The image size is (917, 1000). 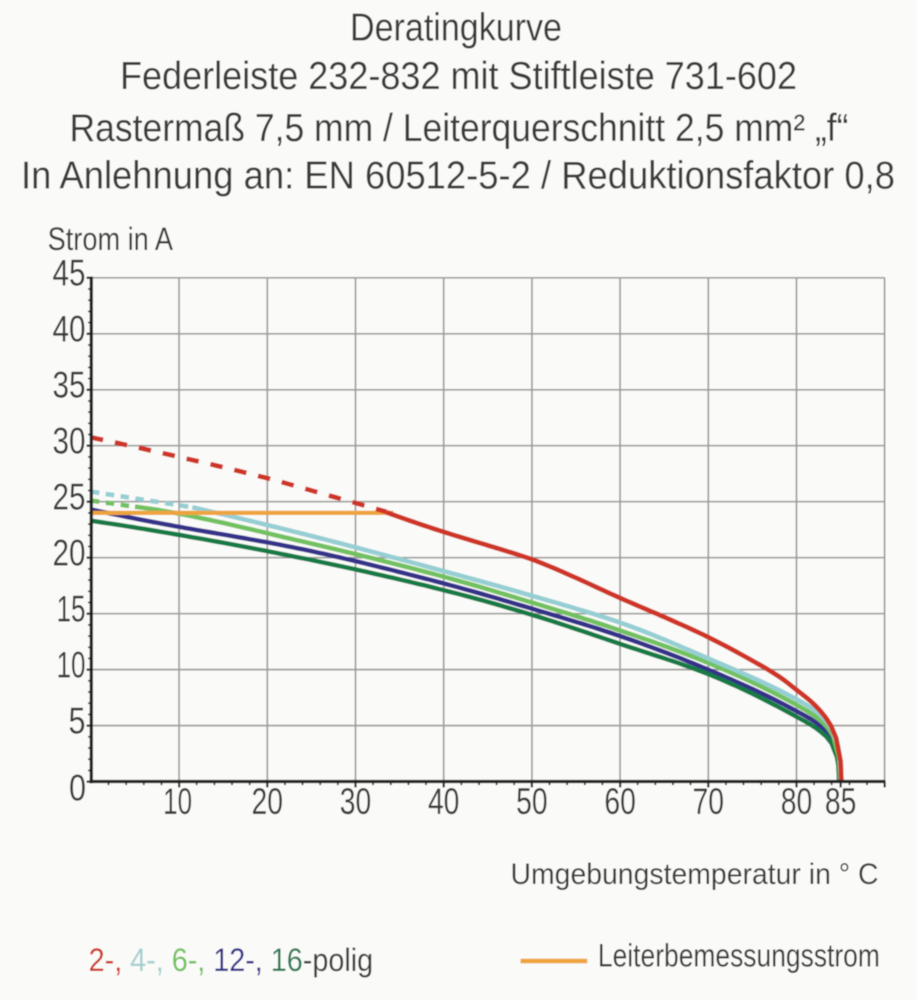 I want to click on svg-text: 85, so click(x=841, y=801).